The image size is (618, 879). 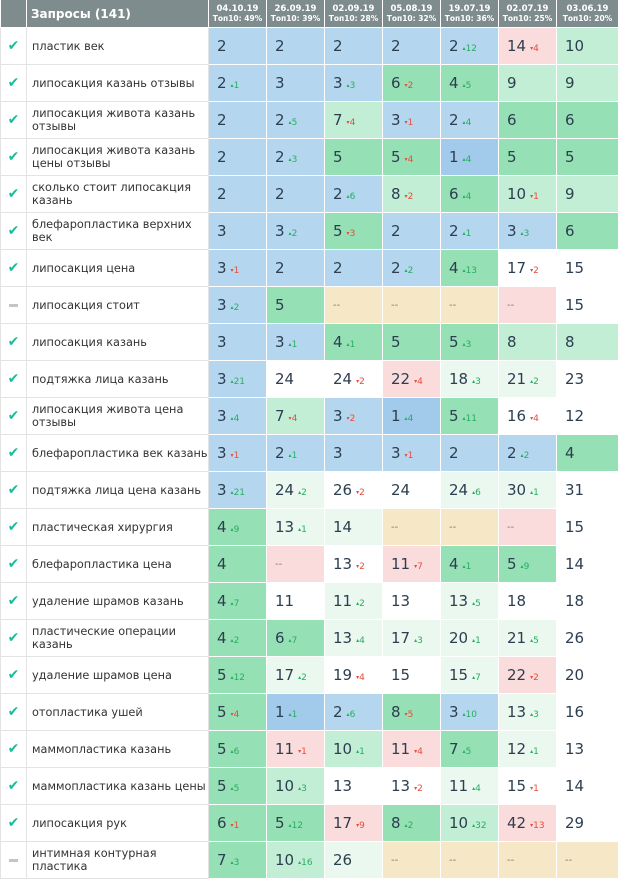 What do you see at coordinates (118, 564) in the screenshot?
I see `keyword-cell: блефаропластика цена` at bounding box center [118, 564].